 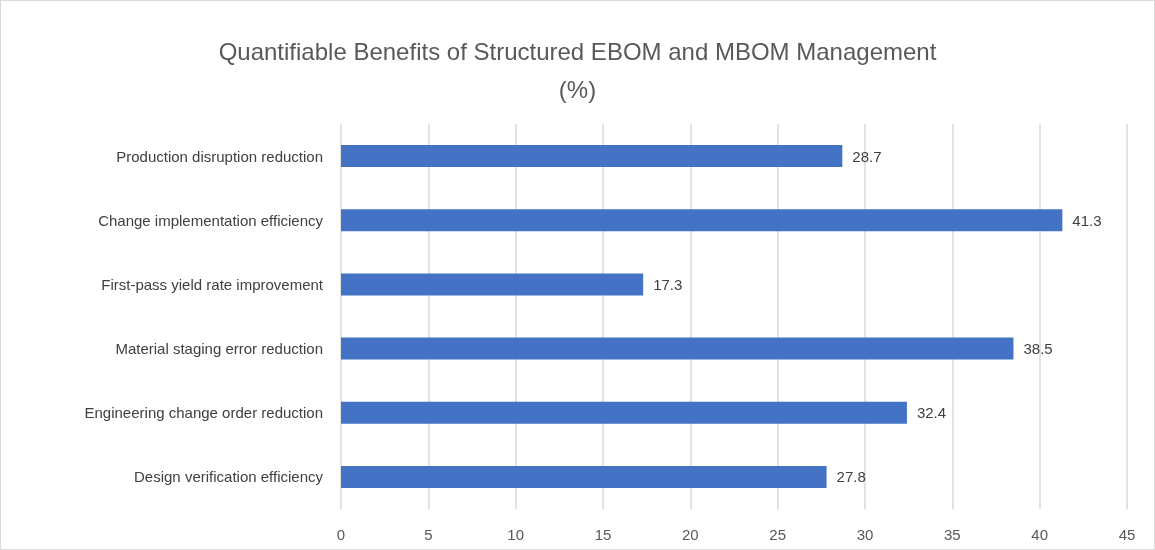 What do you see at coordinates (203, 413) in the screenshot?
I see `y-tick-label: Engineering change order reduction` at bounding box center [203, 413].